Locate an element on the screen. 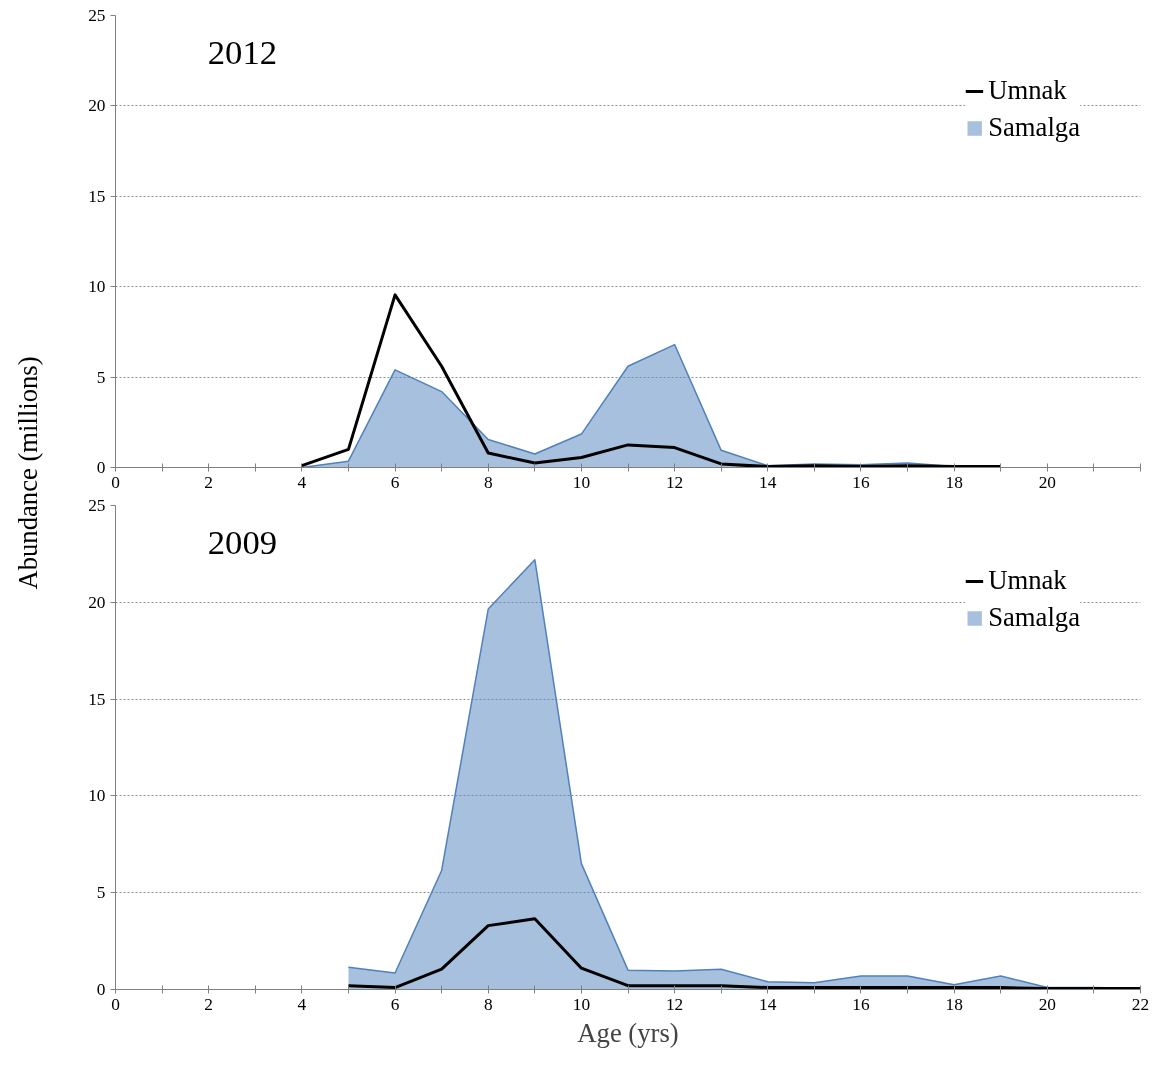 This screenshot has width=1170, height=1074. text: 2012 is located at coordinates (242, 51).